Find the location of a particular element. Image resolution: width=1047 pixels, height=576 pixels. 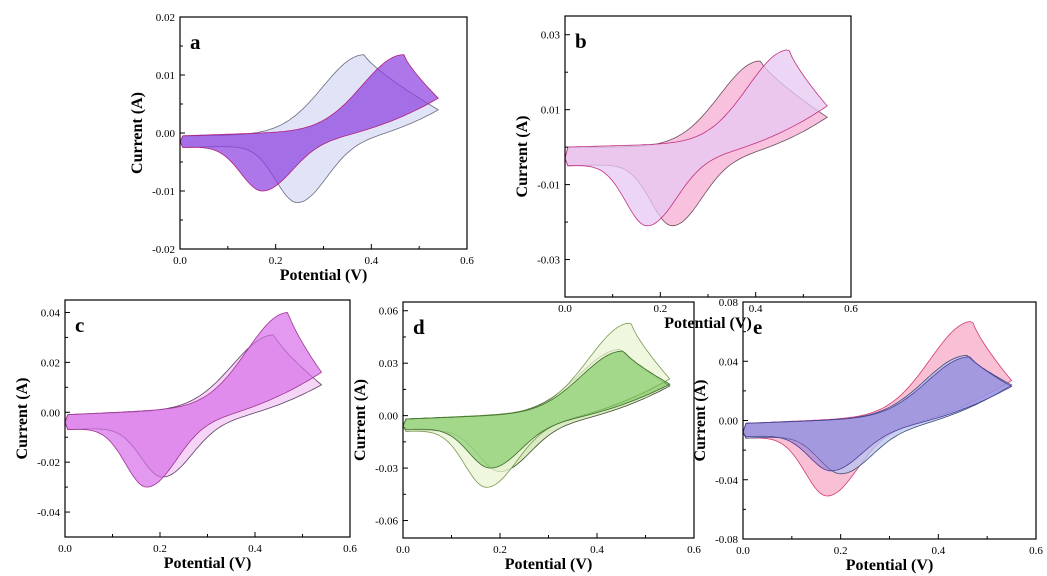

panel-letter: d is located at coordinates (419, 327).